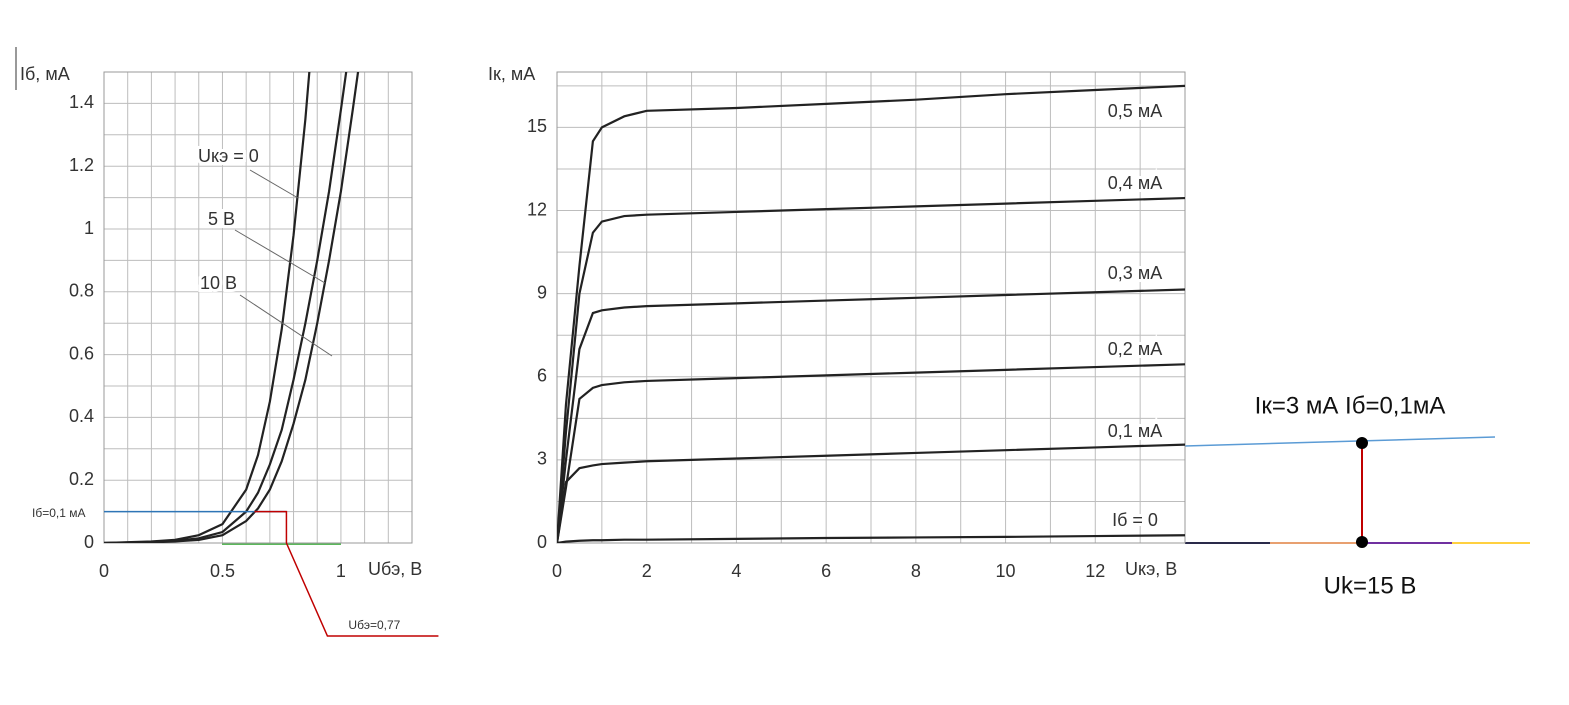 The image size is (1569, 705). What do you see at coordinates (228, 156) in the screenshot?
I see `series-label: Uкэ = 0` at bounding box center [228, 156].